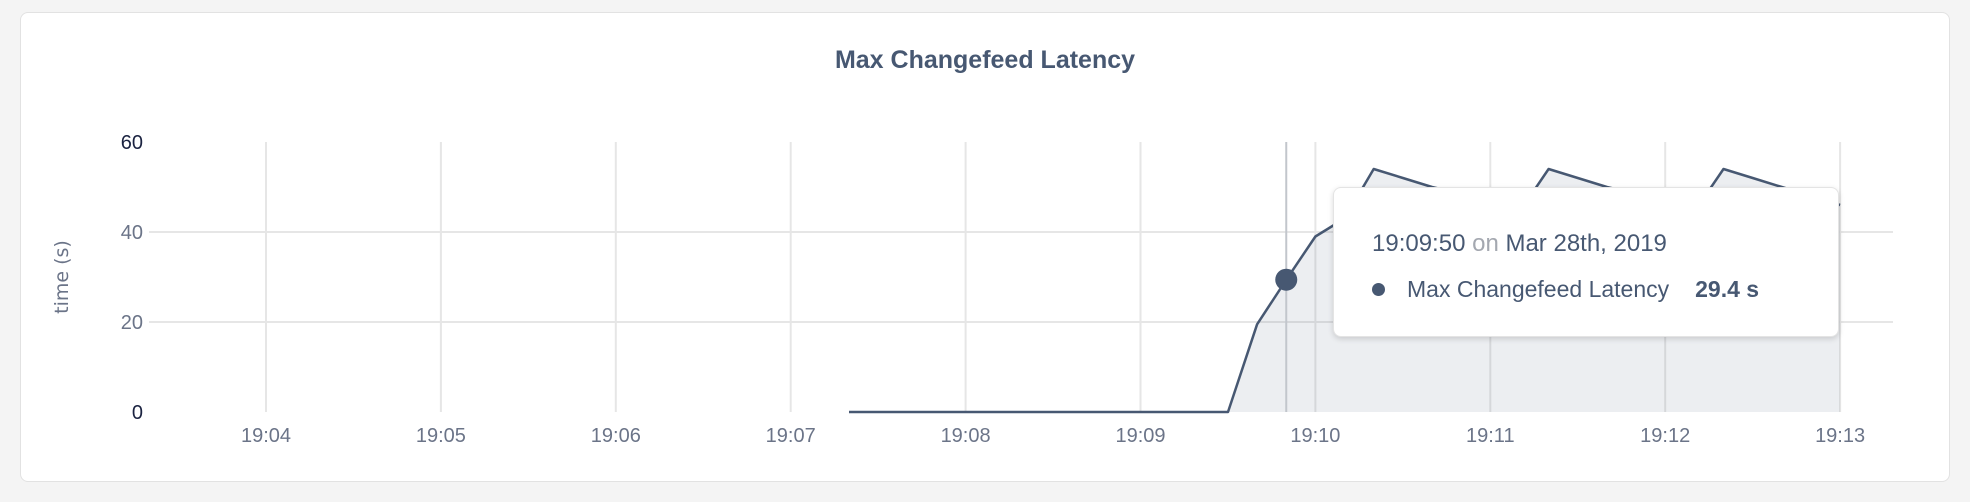 This screenshot has width=1970, height=502. I want to click on hover-point, so click(1286, 279).